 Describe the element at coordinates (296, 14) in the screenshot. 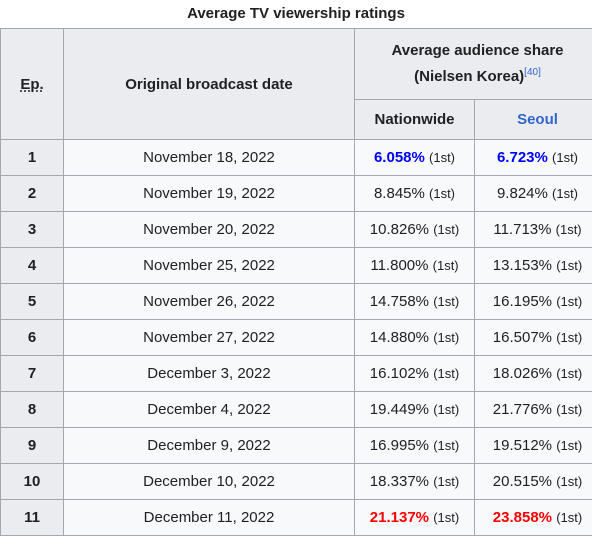

I see `table-caption: Average TV viewership ratings` at that location.